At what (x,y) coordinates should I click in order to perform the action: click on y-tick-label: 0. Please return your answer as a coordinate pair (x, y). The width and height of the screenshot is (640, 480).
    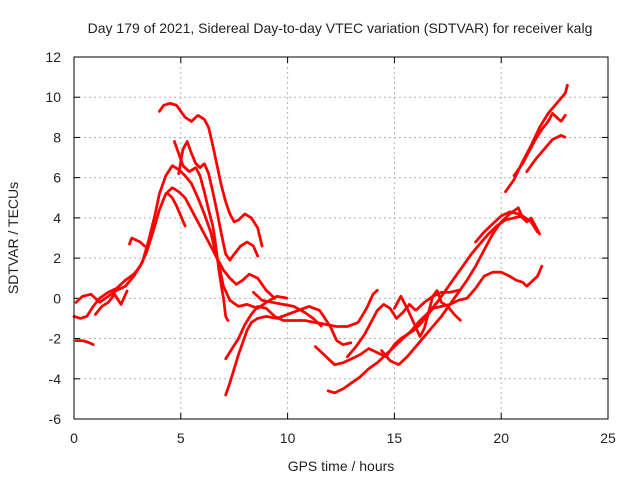
    Looking at the image, I should click on (57, 298).